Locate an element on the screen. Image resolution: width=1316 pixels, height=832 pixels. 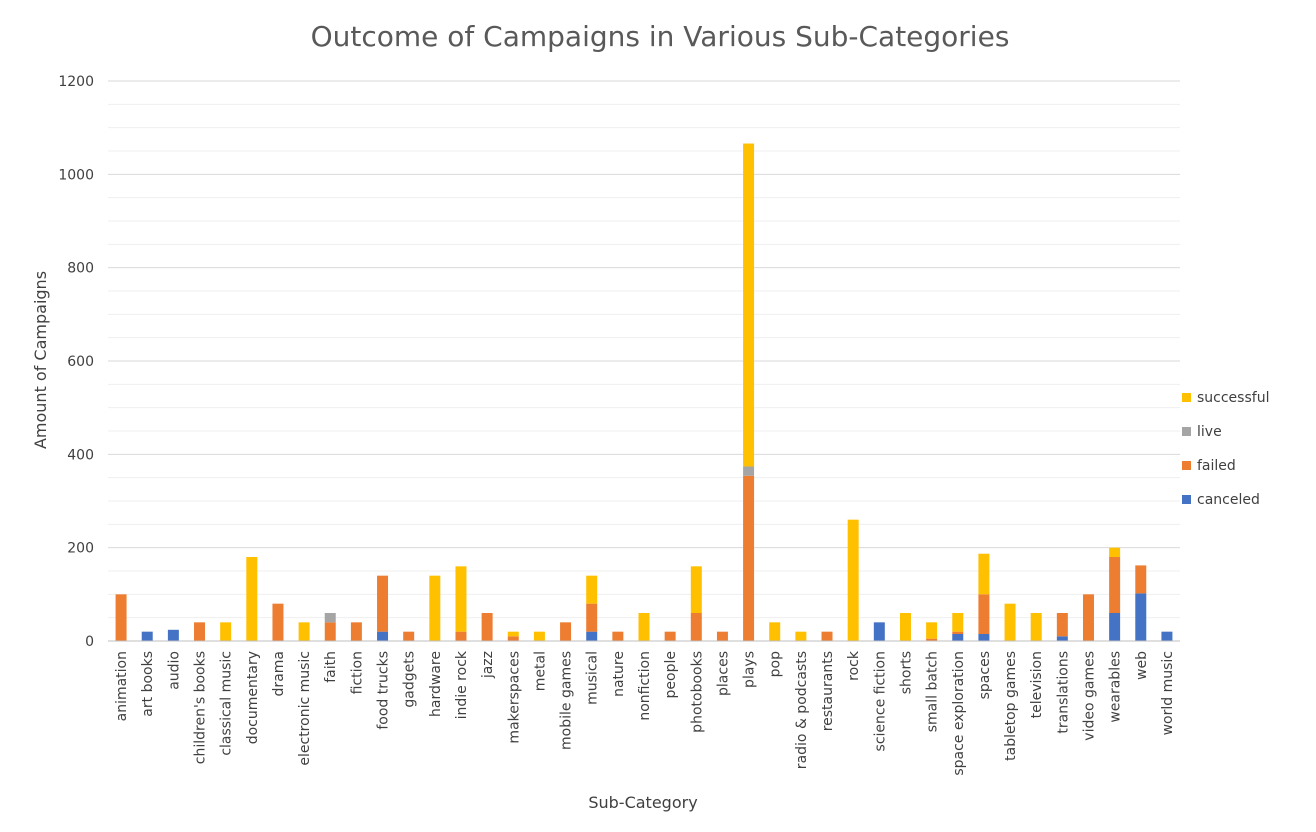
x-category-label: hardware is located at coordinates (436, 684).